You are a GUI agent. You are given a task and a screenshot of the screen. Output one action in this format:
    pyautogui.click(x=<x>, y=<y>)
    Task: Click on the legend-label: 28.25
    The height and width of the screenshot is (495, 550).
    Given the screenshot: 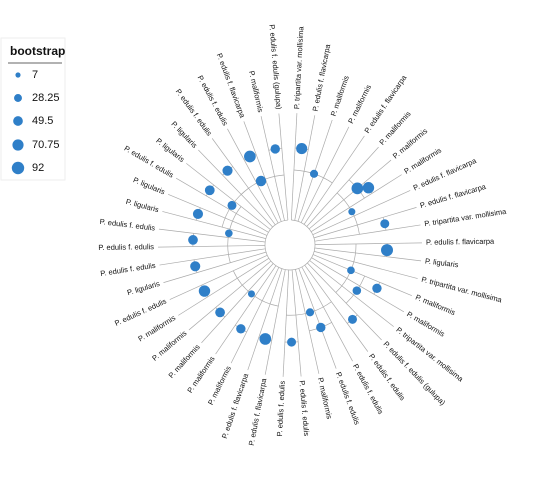 What is the action you would take?
    pyautogui.click(x=46, y=98)
    